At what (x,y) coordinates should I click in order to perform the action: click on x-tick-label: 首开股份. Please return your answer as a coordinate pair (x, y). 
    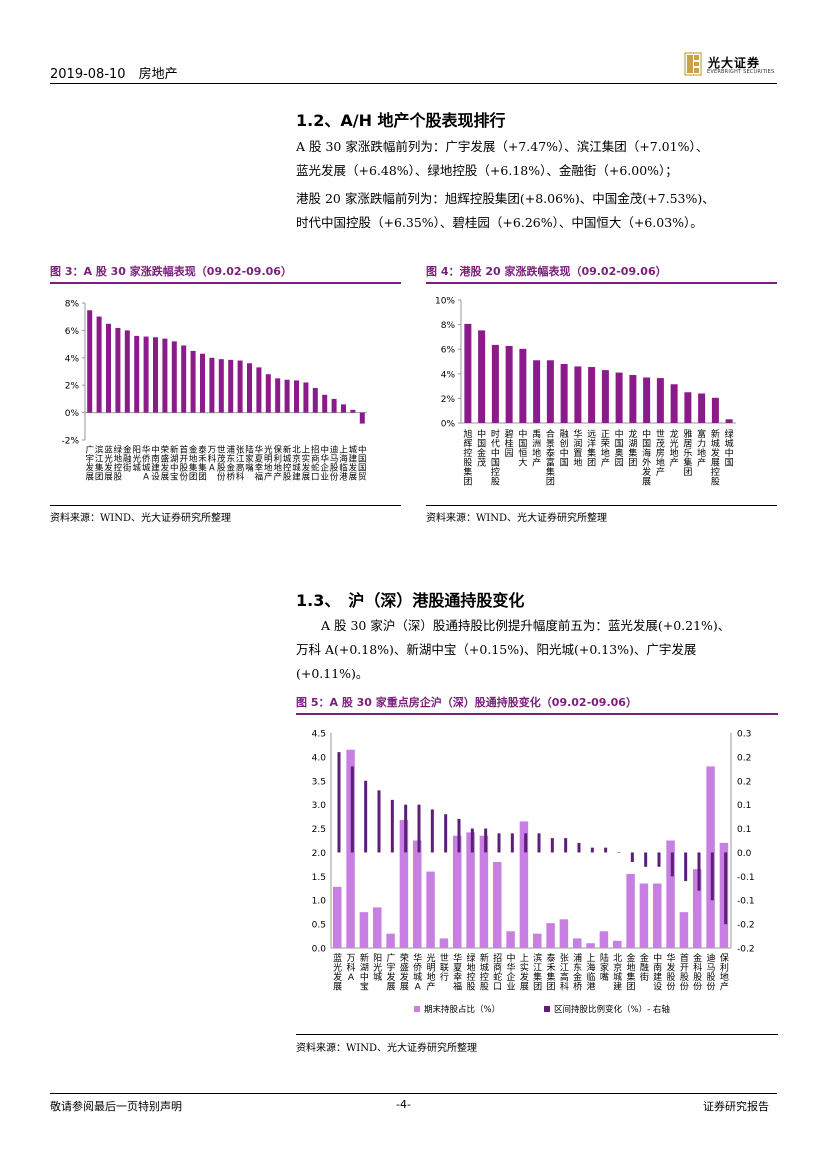
    Looking at the image, I should click on (684, 972).